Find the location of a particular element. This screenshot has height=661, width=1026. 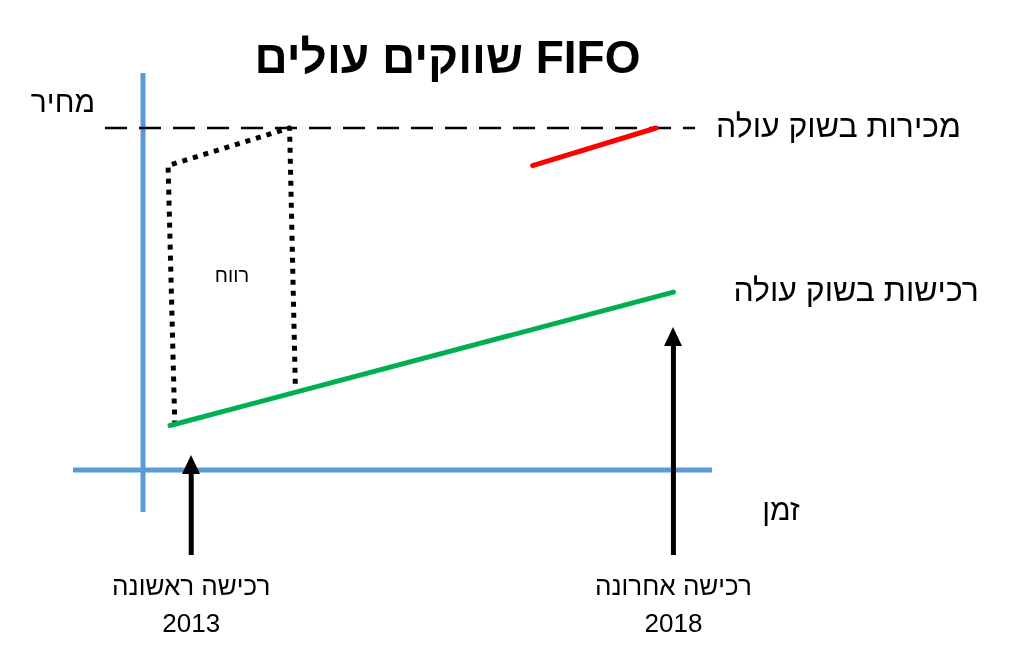

y-axis-title: מחיר is located at coordinates (62, 102).